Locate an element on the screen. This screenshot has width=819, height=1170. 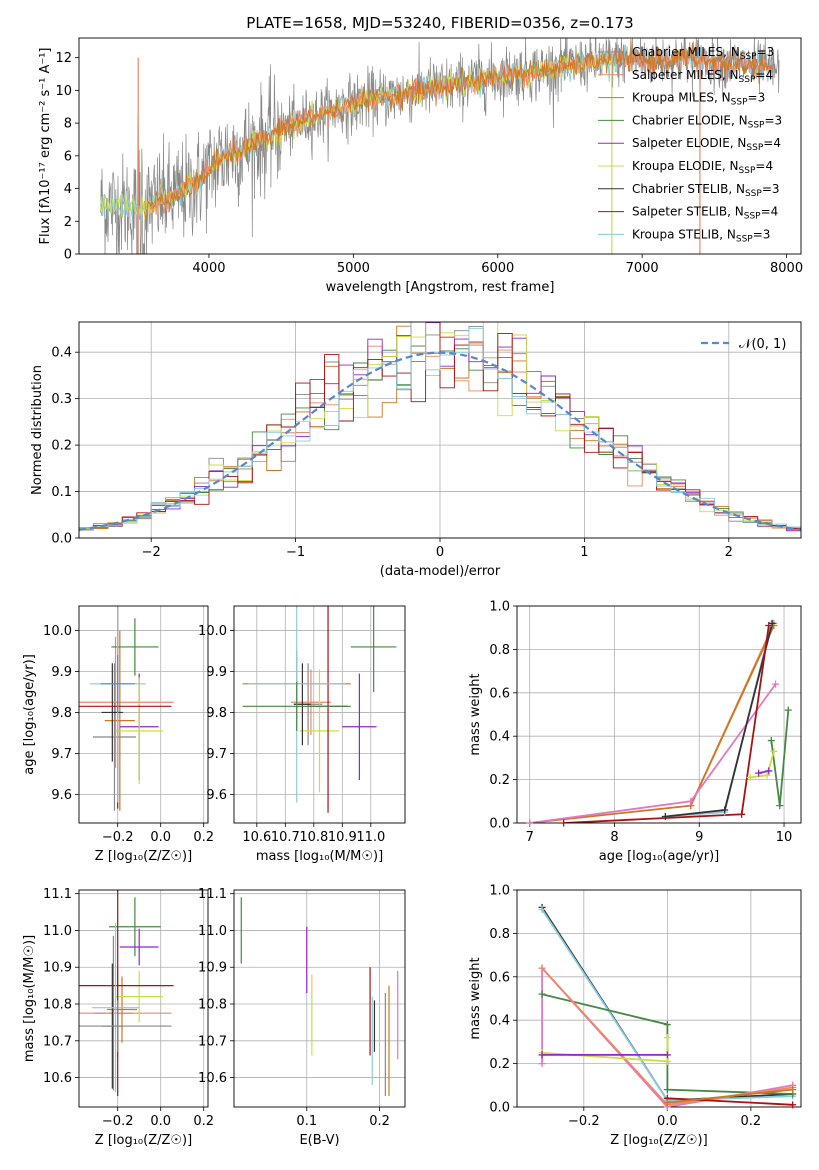
x-tick-label: 8 is located at coordinates (614, 837).